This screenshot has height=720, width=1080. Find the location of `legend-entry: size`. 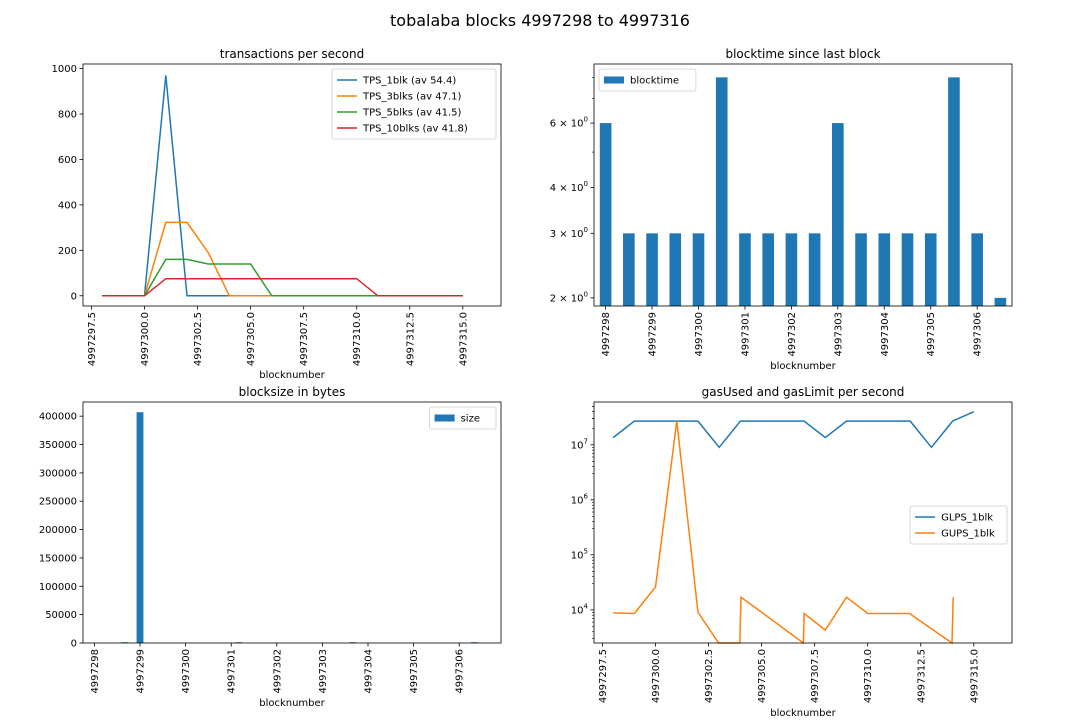

legend-entry: size is located at coordinates (470, 419).